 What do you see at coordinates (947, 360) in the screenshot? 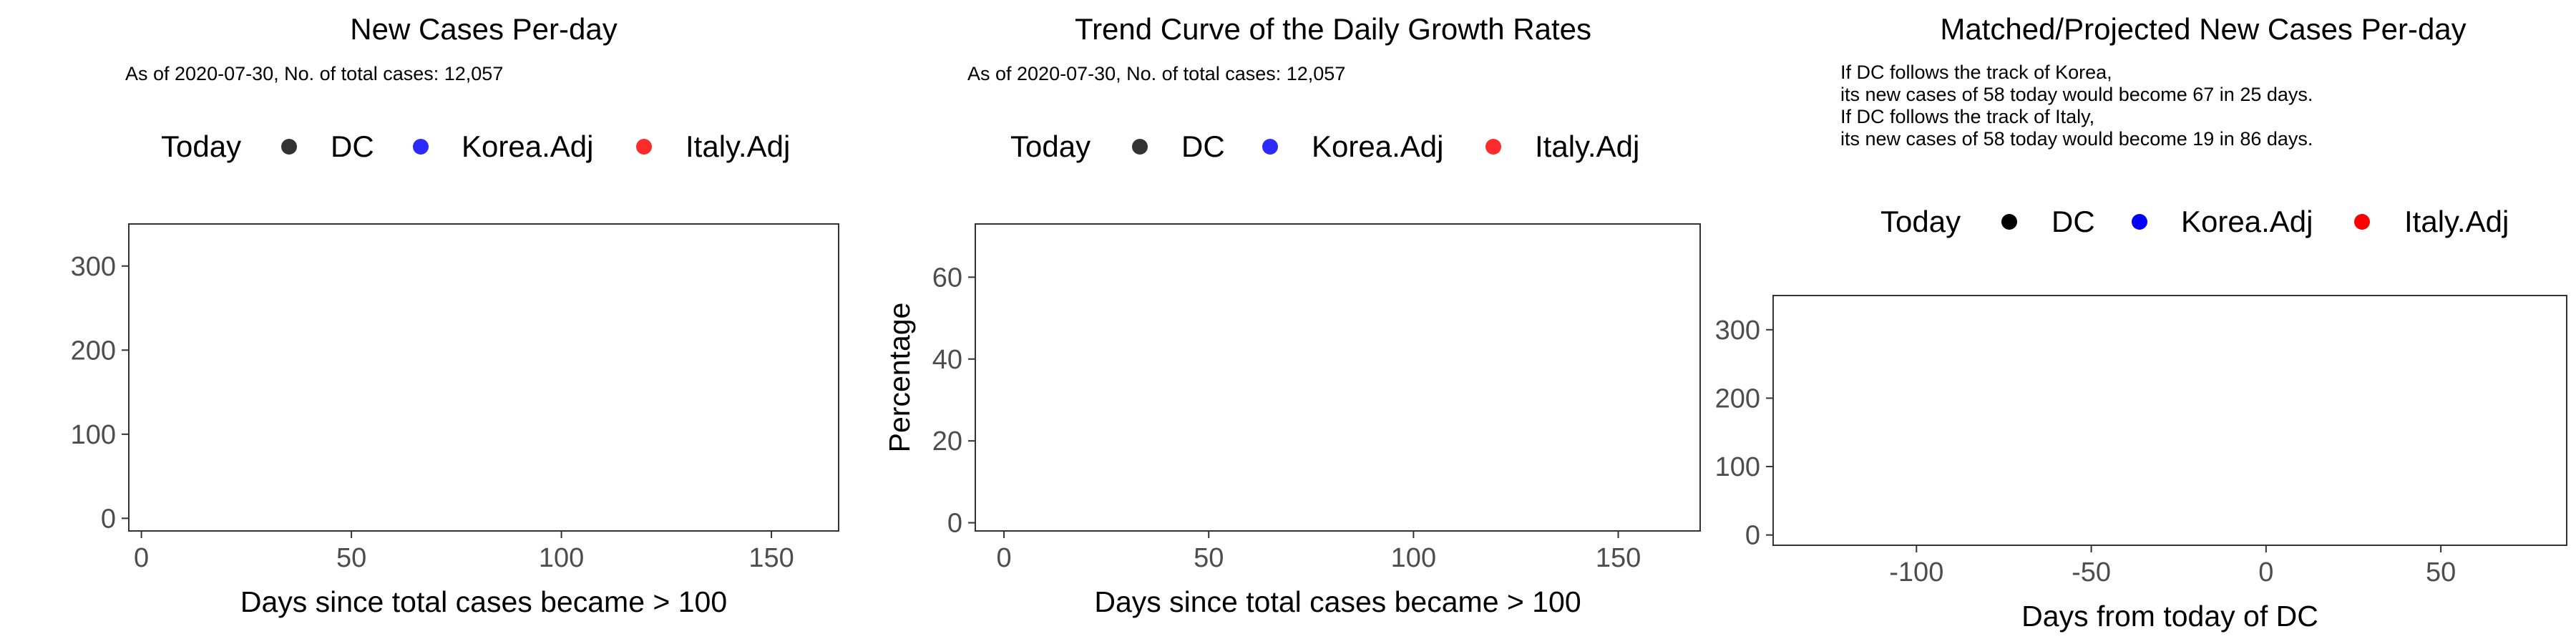
I see `y-tick-label: 40` at bounding box center [947, 360].